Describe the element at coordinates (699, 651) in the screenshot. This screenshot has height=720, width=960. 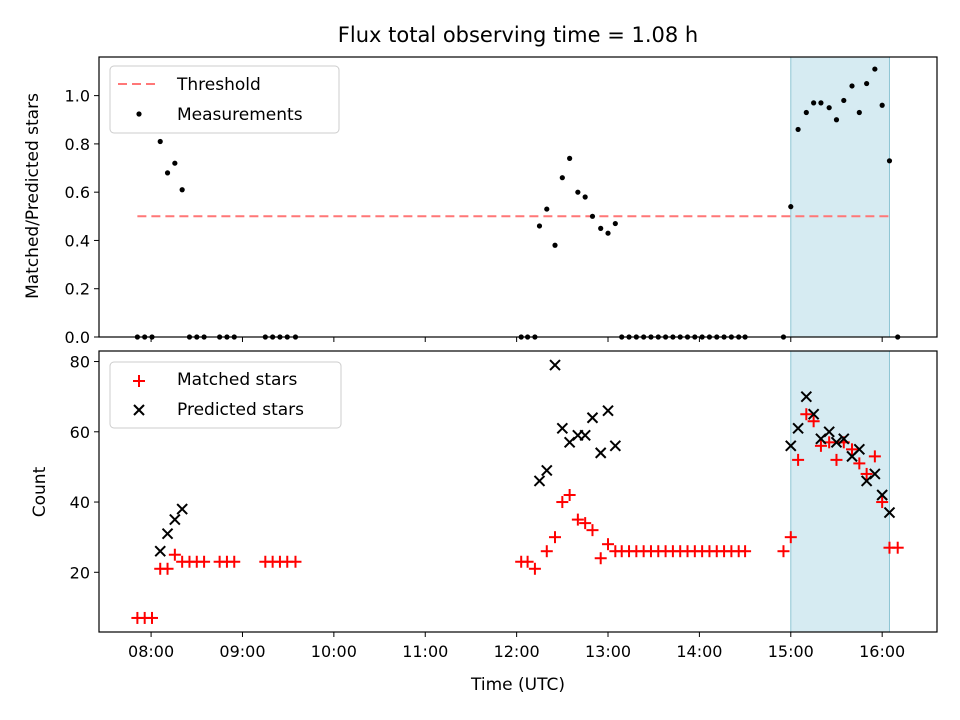
I see `x-tick-label: 14:00` at that location.